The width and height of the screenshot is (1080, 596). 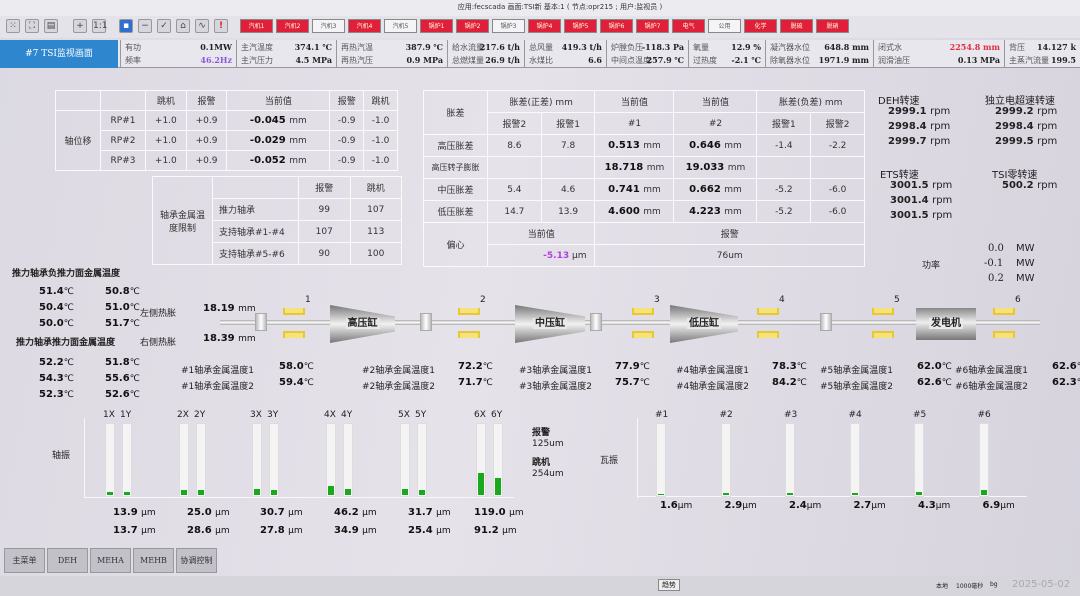 I want to click on nav-button-17: 脱硝, so click(x=832, y=26).